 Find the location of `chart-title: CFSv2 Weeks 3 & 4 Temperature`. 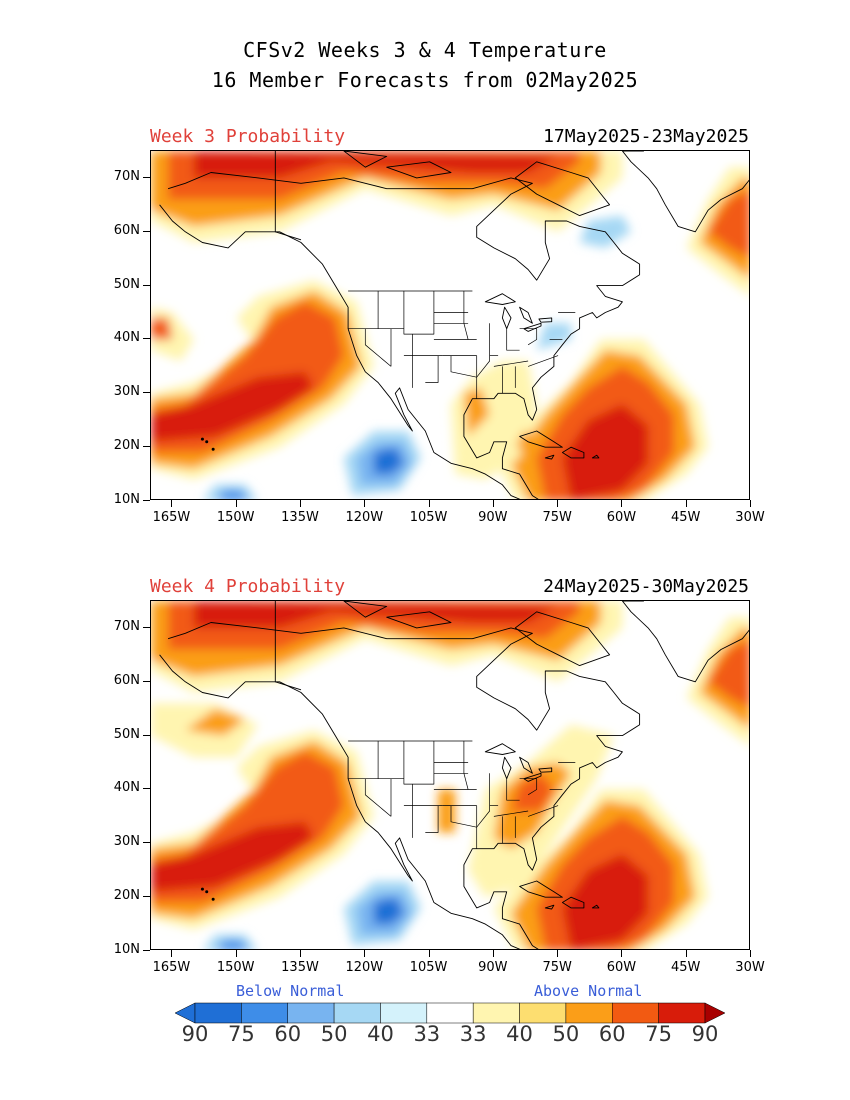

chart-title: CFSv2 Weeks 3 & 4 Temperature is located at coordinates (425, 50).